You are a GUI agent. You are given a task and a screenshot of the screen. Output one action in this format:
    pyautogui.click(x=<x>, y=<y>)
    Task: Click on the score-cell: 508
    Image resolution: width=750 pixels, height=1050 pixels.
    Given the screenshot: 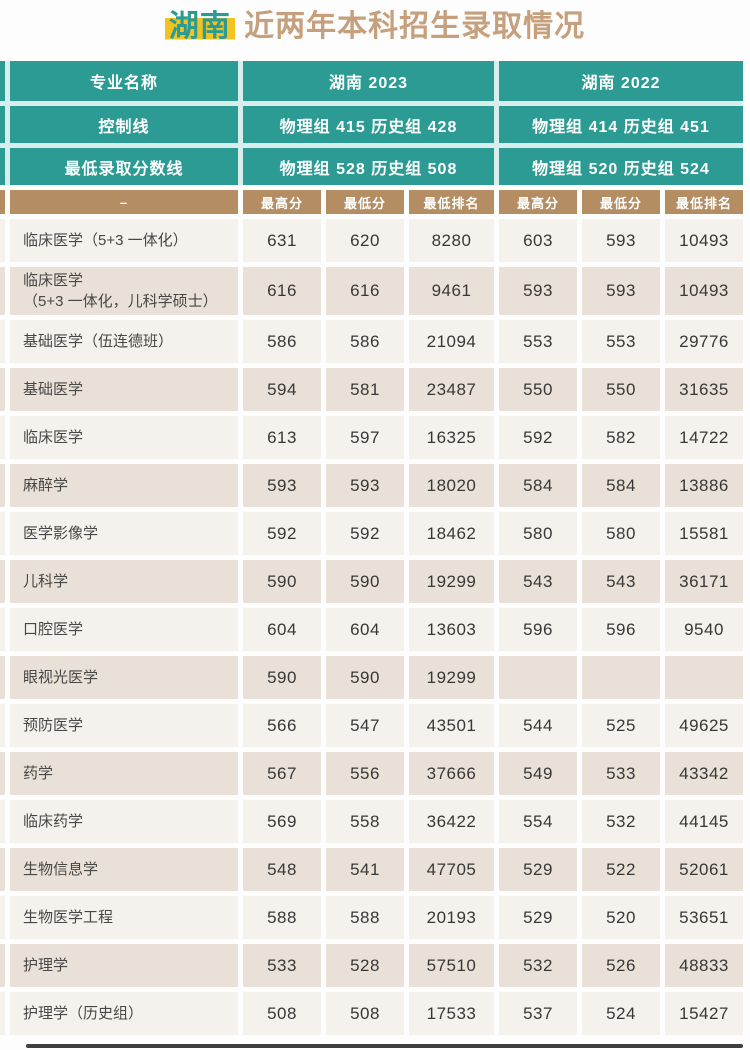 What is the action you would take?
    pyautogui.click(x=282, y=1013)
    